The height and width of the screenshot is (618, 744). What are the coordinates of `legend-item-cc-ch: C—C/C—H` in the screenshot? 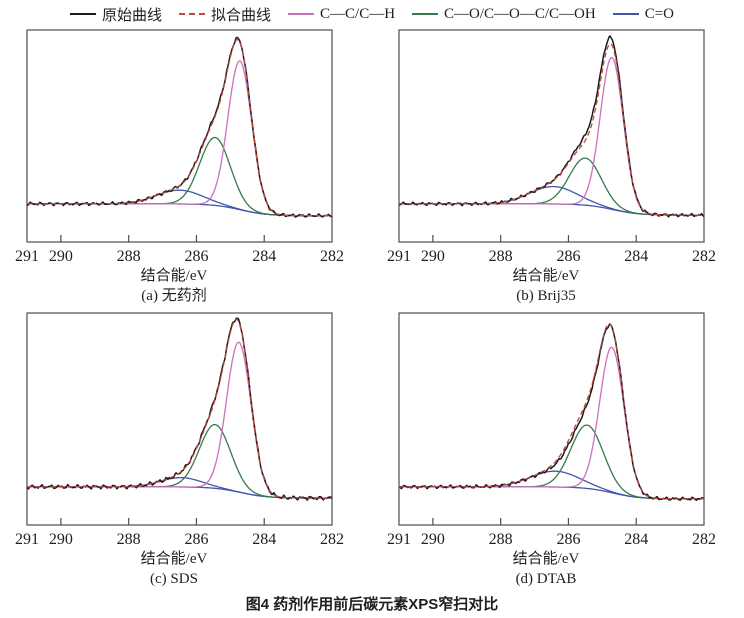 It's located at (341, 14).